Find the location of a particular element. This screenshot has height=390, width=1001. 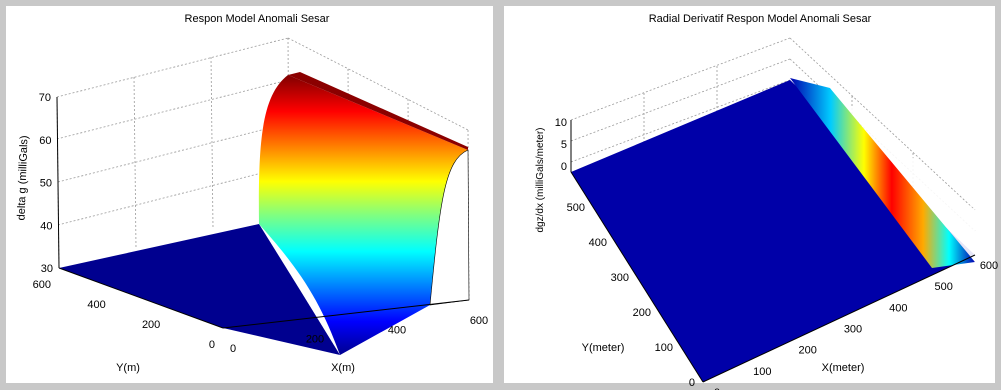

left-z-tick-label: 40 is located at coordinates (46, 226).